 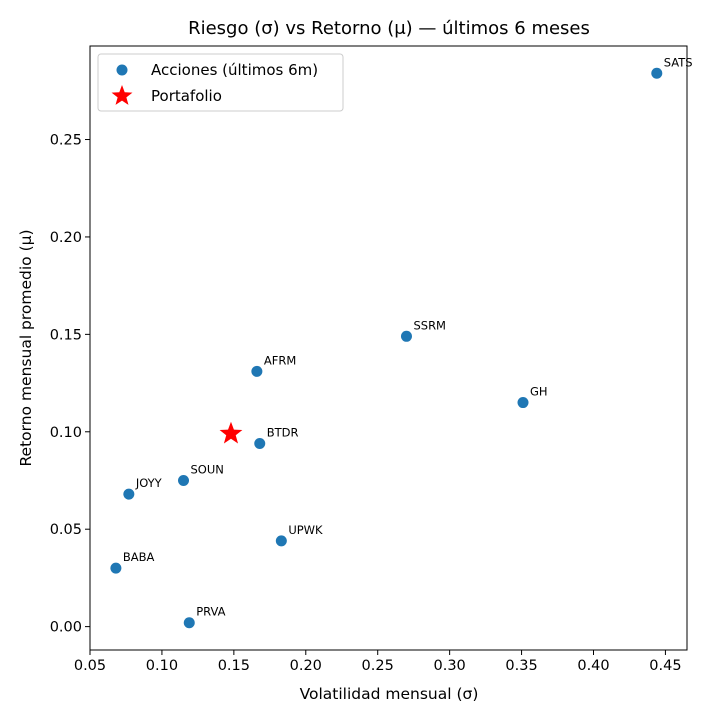 What do you see at coordinates (186, 96) in the screenshot?
I see `legend-label-portafolio: Portafolio` at bounding box center [186, 96].